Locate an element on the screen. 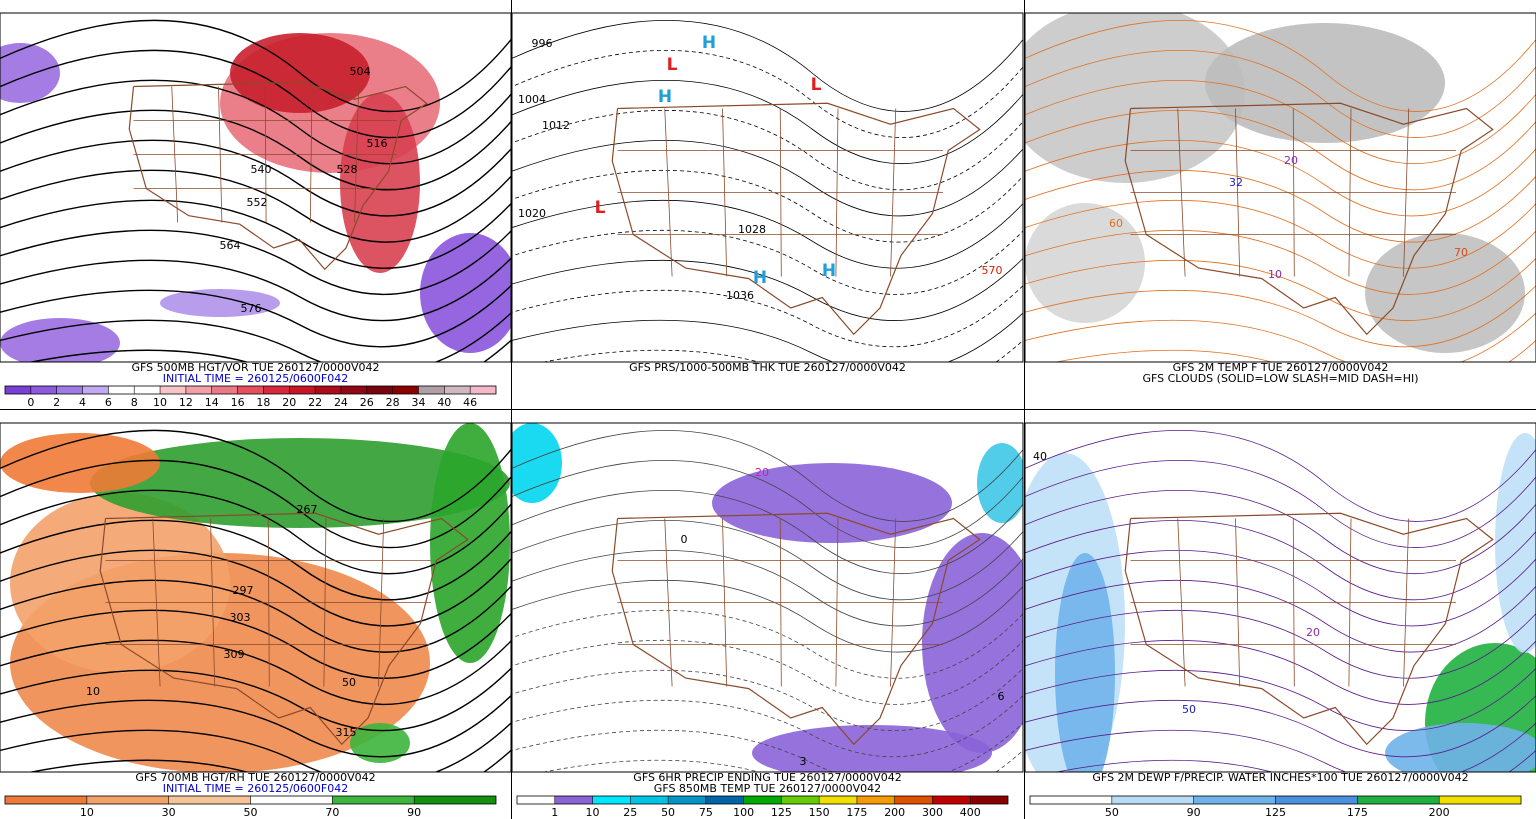  caption: GFS 500MB HGT/VOR TUE 260127/0000V042 is located at coordinates (255, 367).